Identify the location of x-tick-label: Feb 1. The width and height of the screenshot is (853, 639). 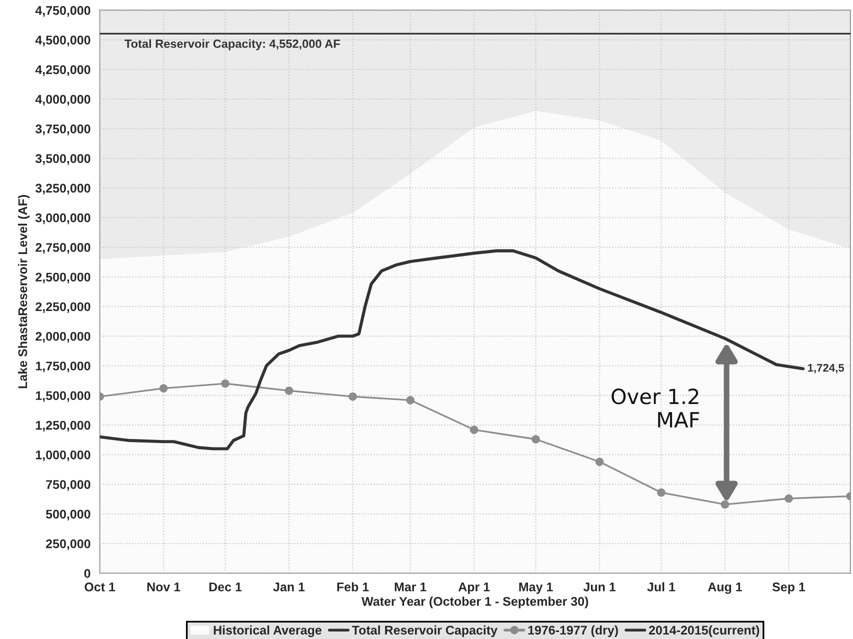
(353, 587).